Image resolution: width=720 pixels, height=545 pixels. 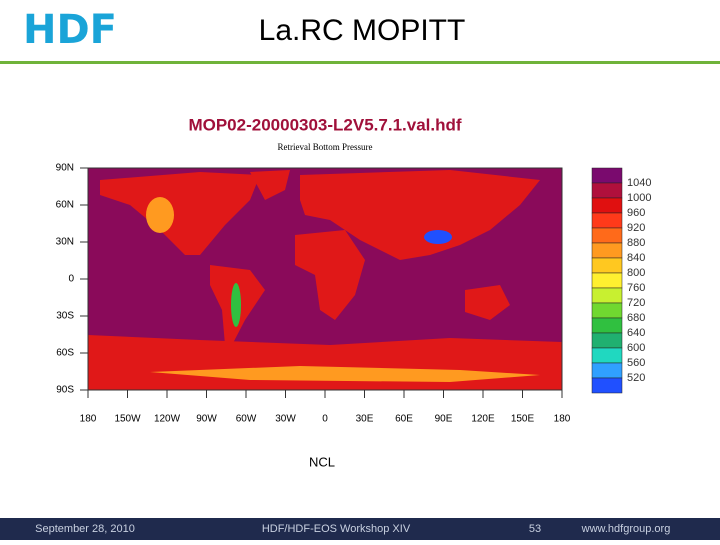 What do you see at coordinates (626, 529) in the screenshot?
I see `footer-url: www.hdfgroup.org` at bounding box center [626, 529].